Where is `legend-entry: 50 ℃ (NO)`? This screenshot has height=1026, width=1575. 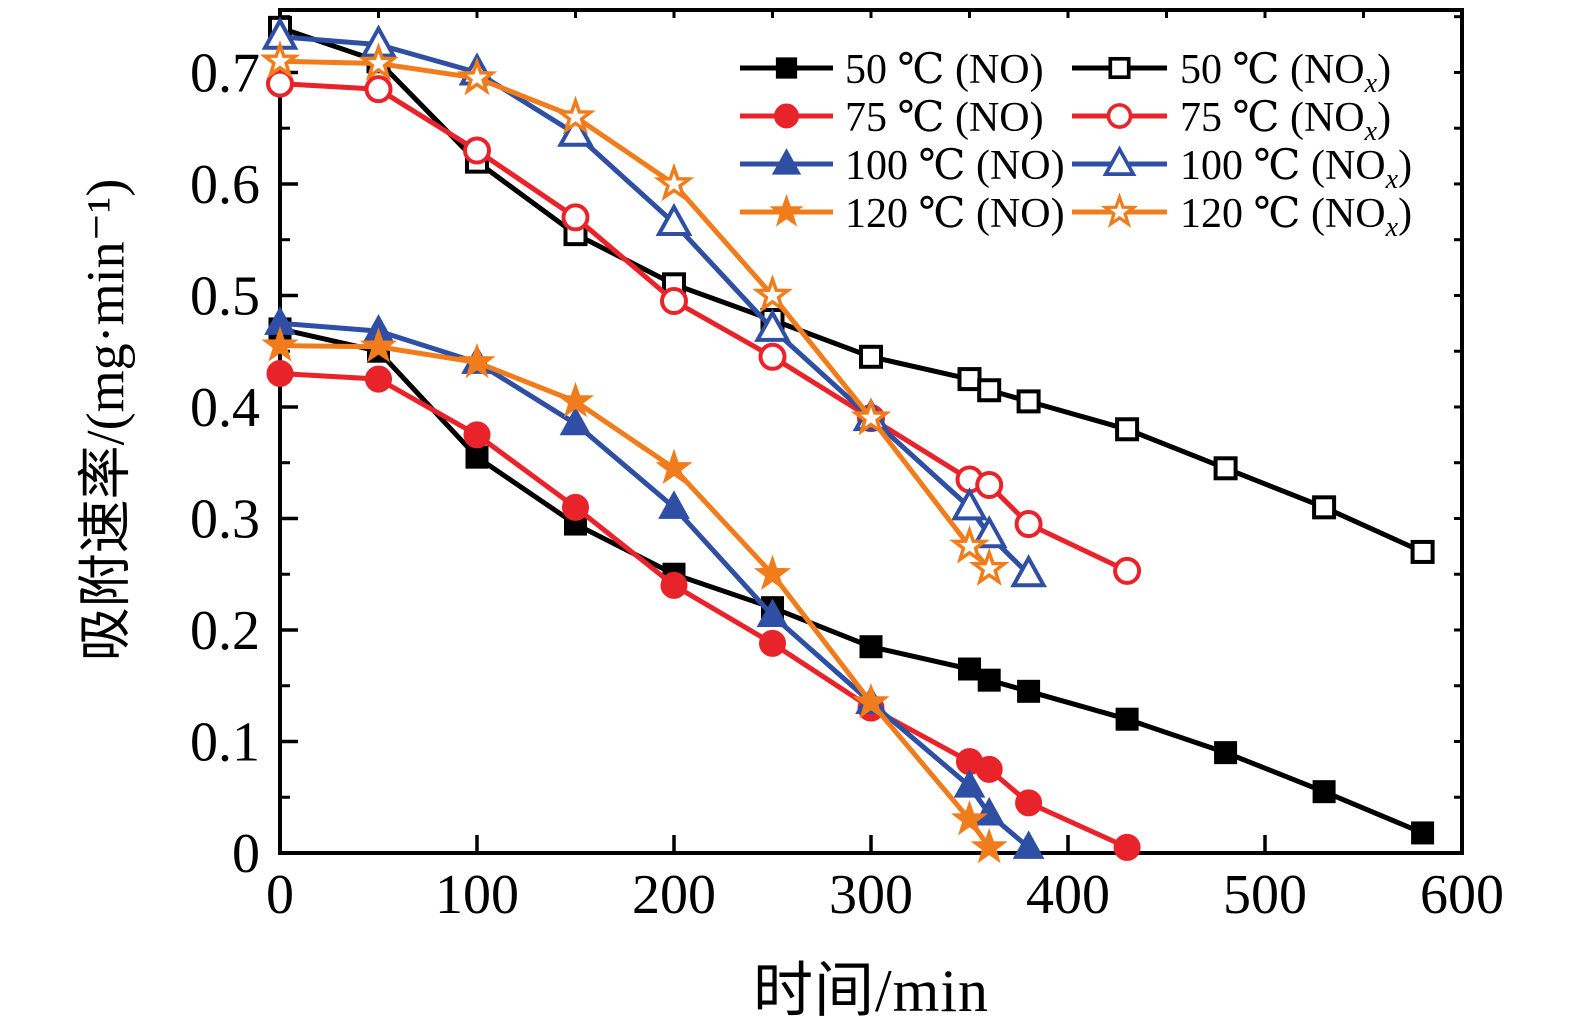 legend-entry: 50 ℃ (NO) is located at coordinates (892, 70).